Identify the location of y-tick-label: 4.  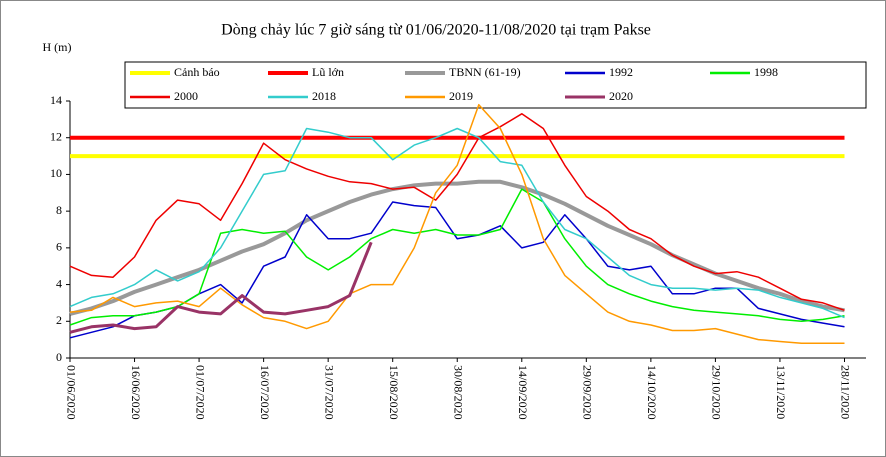
(59, 283).